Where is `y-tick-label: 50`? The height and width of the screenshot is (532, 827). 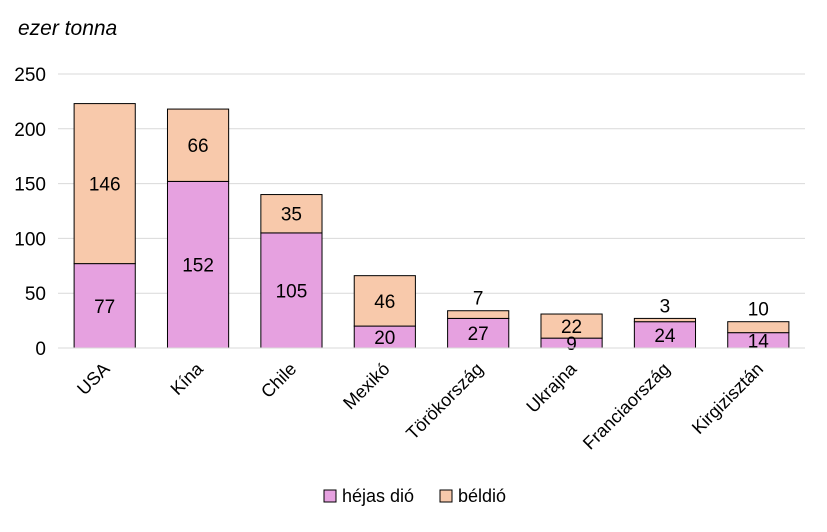
y-tick-label: 50 is located at coordinates (35, 294).